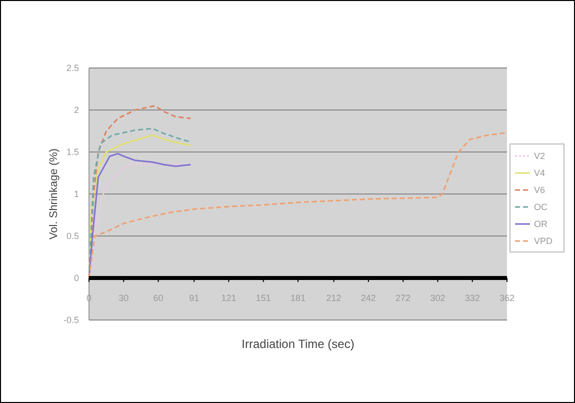  What do you see at coordinates (228, 298) in the screenshot?
I see `x-tick-label: 121` at bounding box center [228, 298].